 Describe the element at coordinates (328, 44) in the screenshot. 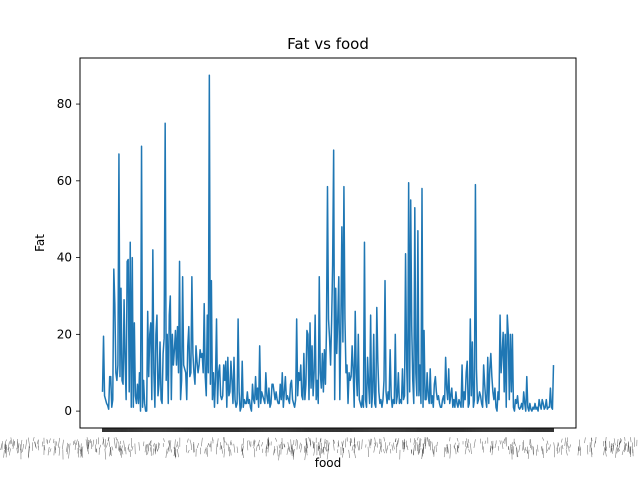

I see `chart-title: Fat vs food` at that location.